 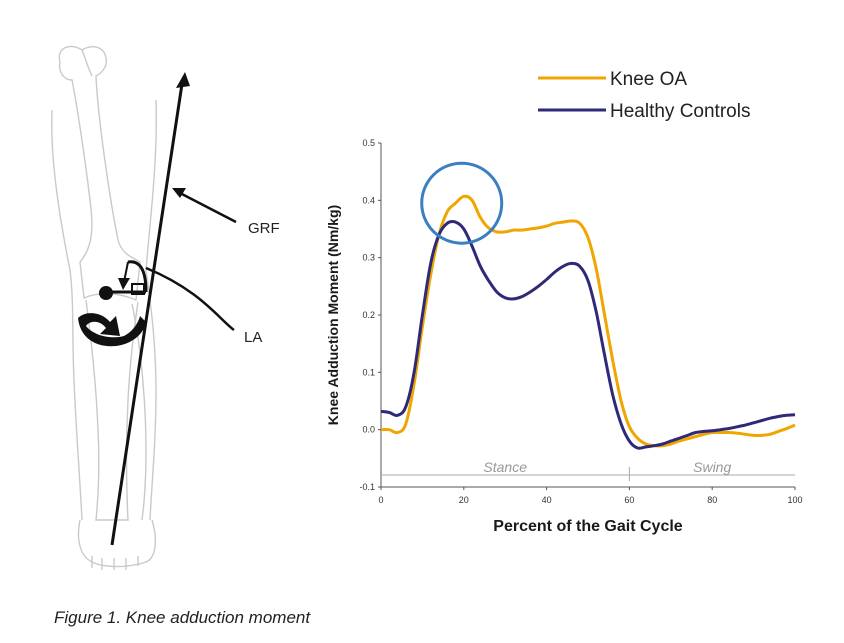 What do you see at coordinates (207, 207) in the screenshot?
I see `grf-pointer-line` at bounding box center [207, 207].